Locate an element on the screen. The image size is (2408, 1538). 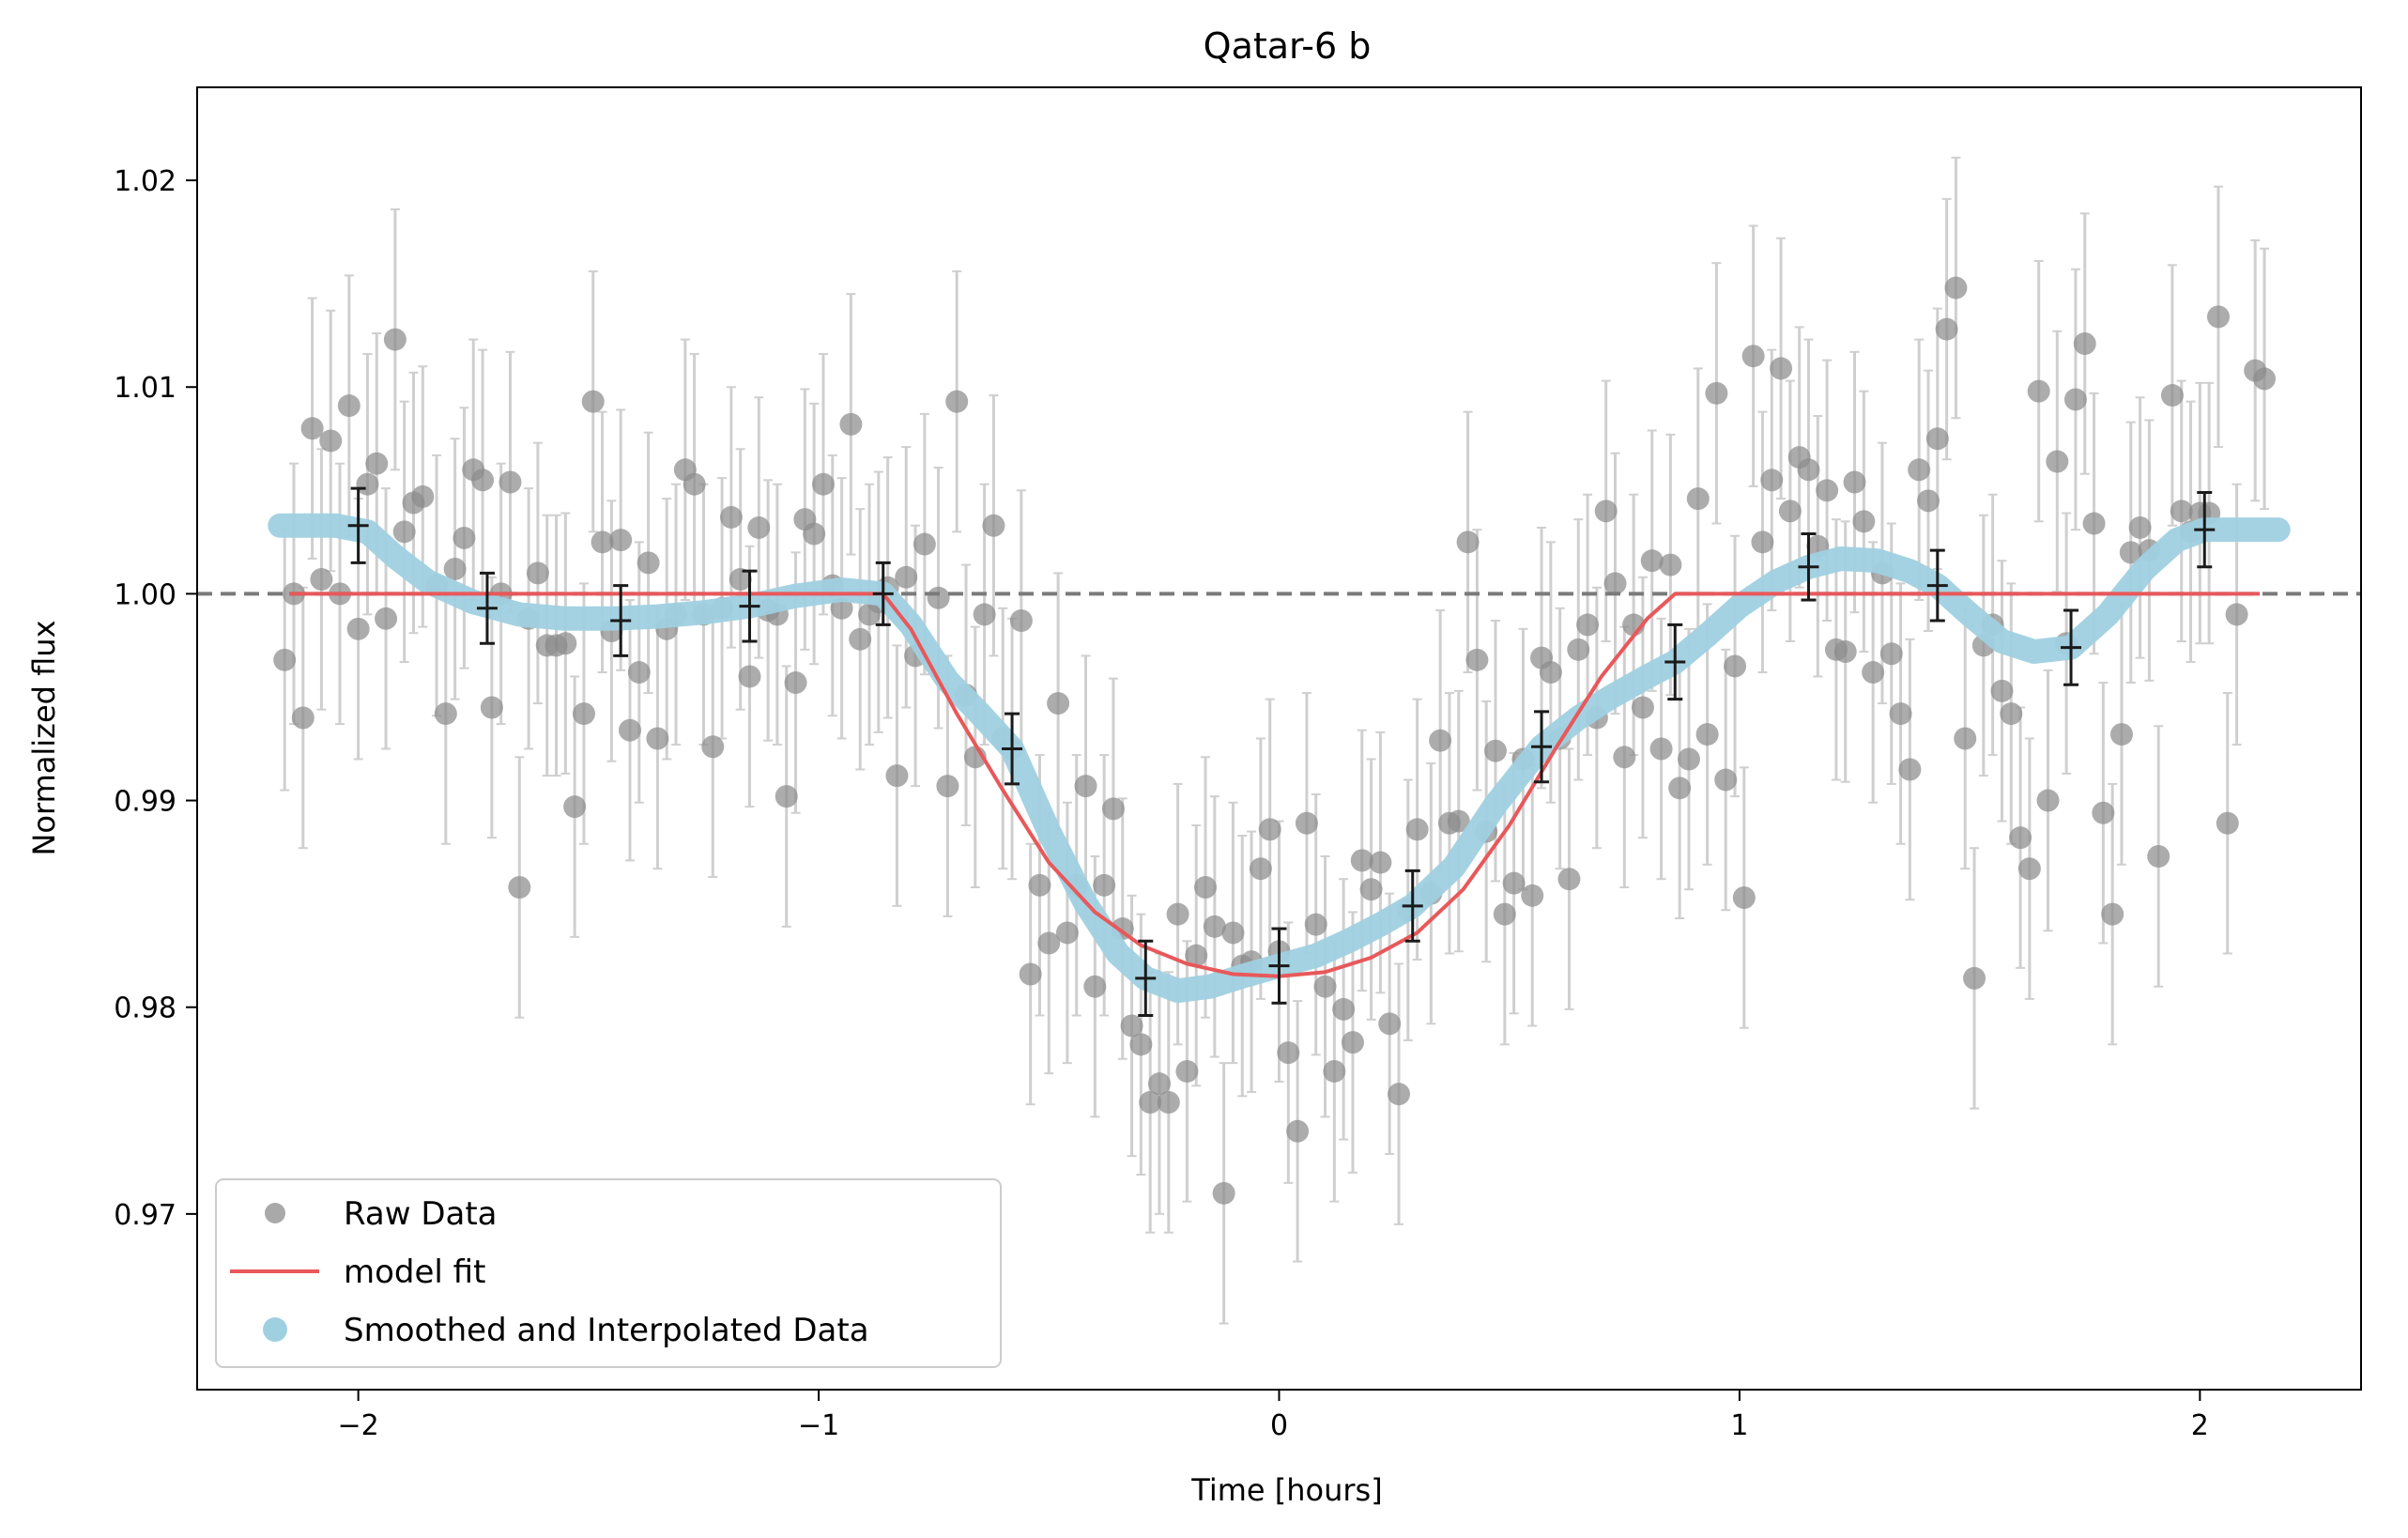
x-tick-label: −2 is located at coordinates (359, 1425).